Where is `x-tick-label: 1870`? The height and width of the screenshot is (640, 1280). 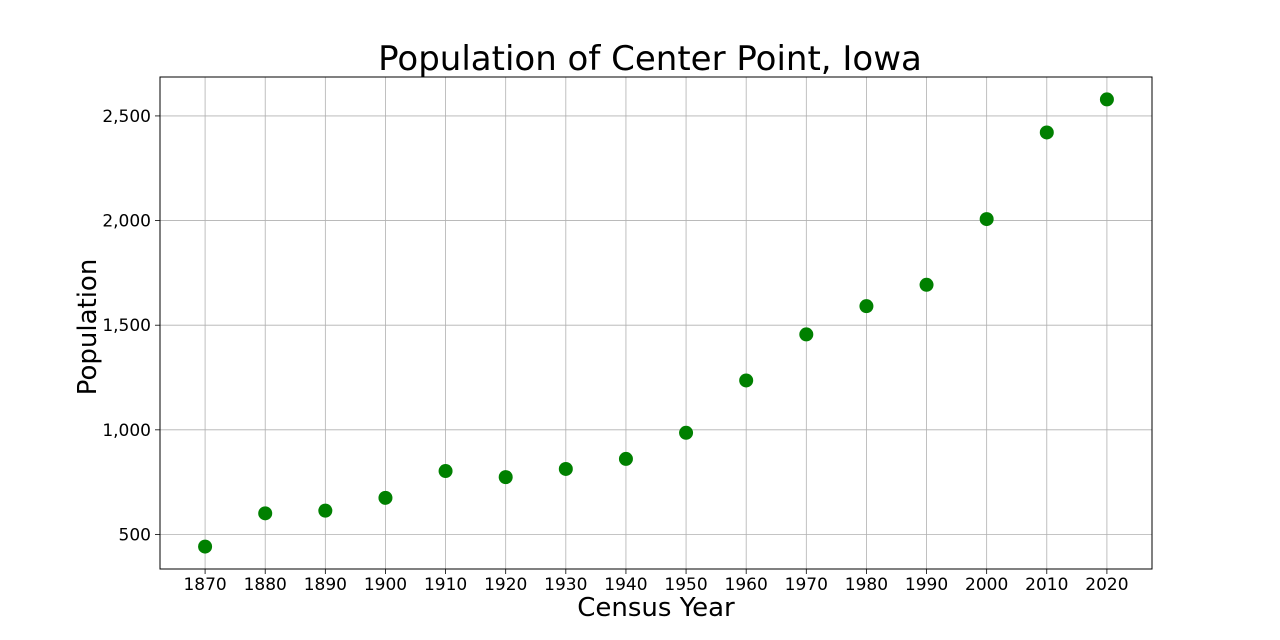 x-tick-label: 1870 is located at coordinates (204, 585).